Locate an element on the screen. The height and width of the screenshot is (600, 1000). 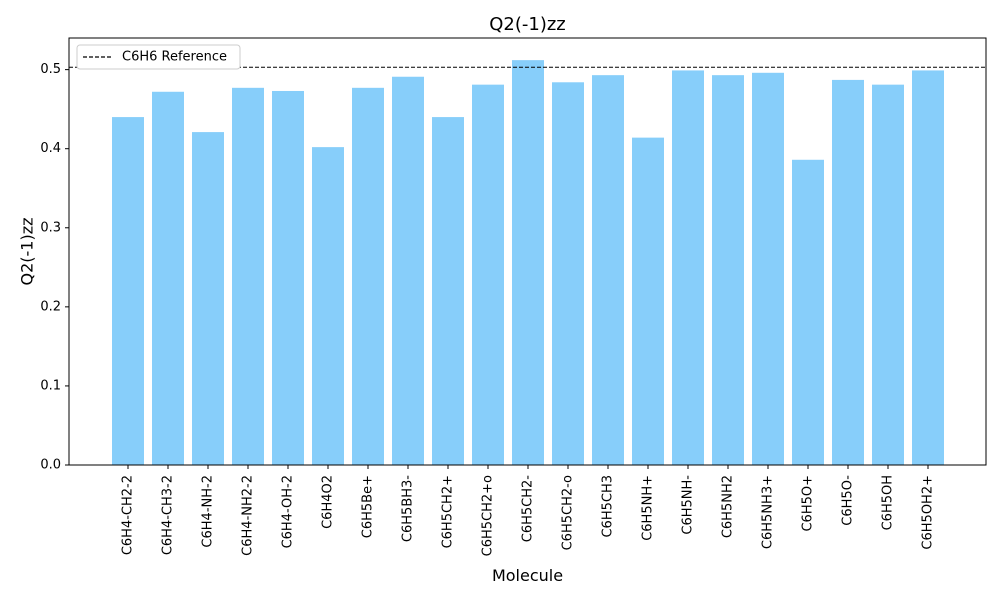
y-tick-label: 0.1 is located at coordinates (50, 385).